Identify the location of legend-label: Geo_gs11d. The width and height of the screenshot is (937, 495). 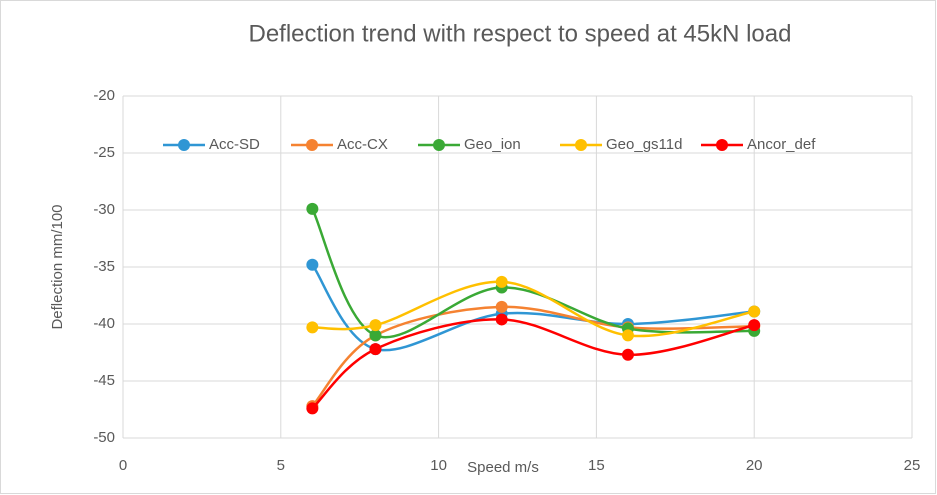
(644, 144).